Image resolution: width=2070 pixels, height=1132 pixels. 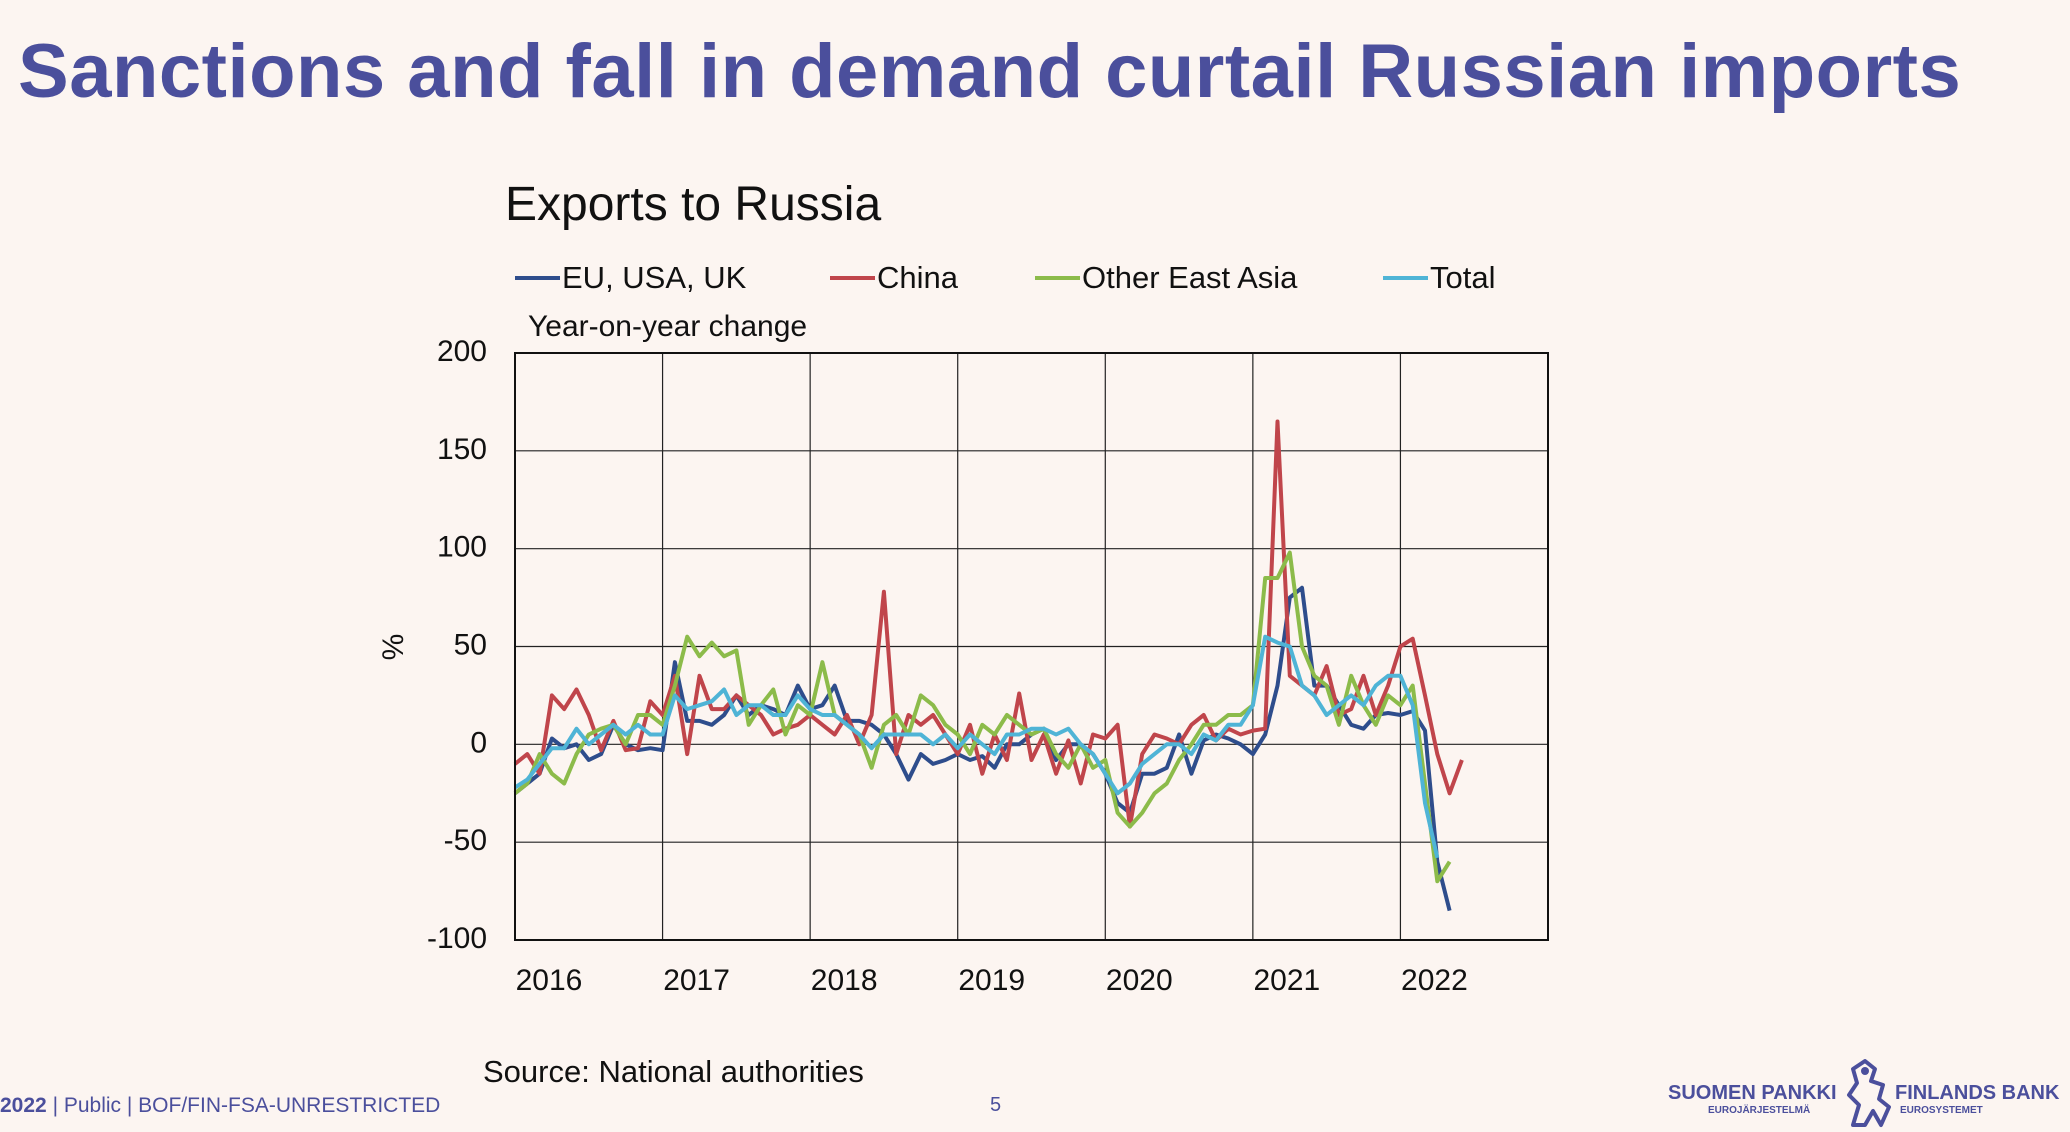 What do you see at coordinates (673, 1071) in the screenshot?
I see `chart-source: Source: National authorities` at bounding box center [673, 1071].